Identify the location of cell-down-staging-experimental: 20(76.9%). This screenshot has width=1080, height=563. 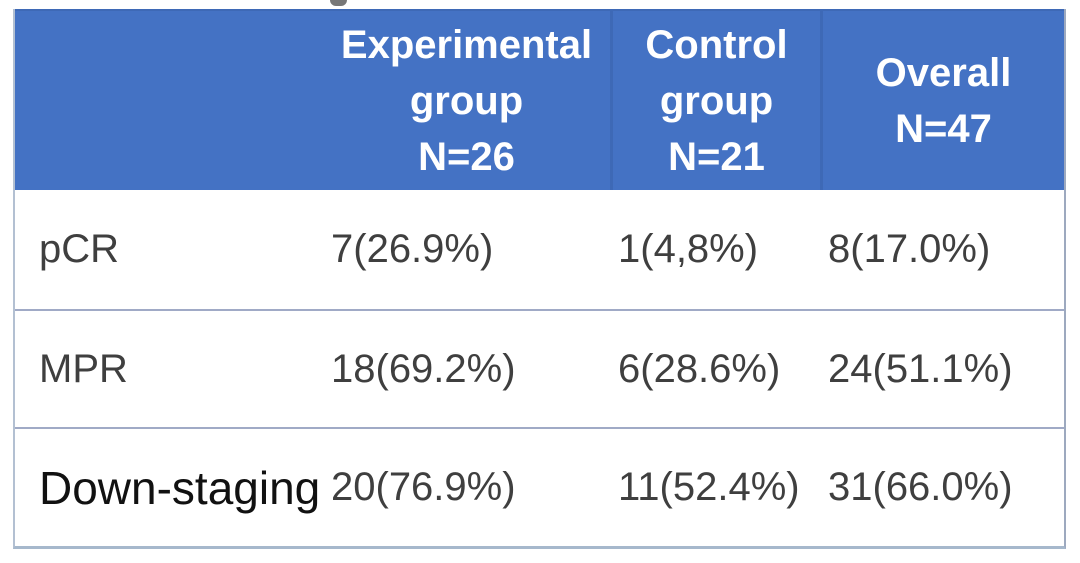
(466, 486).